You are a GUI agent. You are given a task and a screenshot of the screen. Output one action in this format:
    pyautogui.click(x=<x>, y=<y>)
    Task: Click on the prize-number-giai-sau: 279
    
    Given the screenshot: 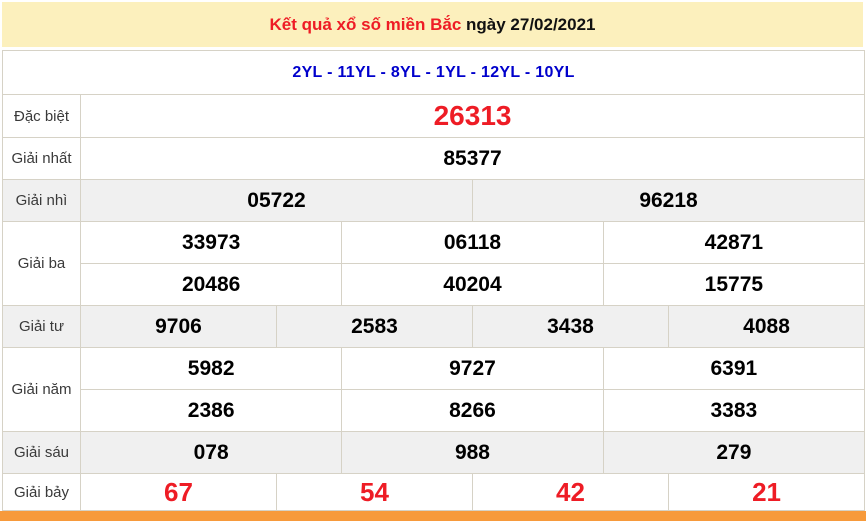 What is the action you would take?
    pyautogui.click(x=734, y=453)
    